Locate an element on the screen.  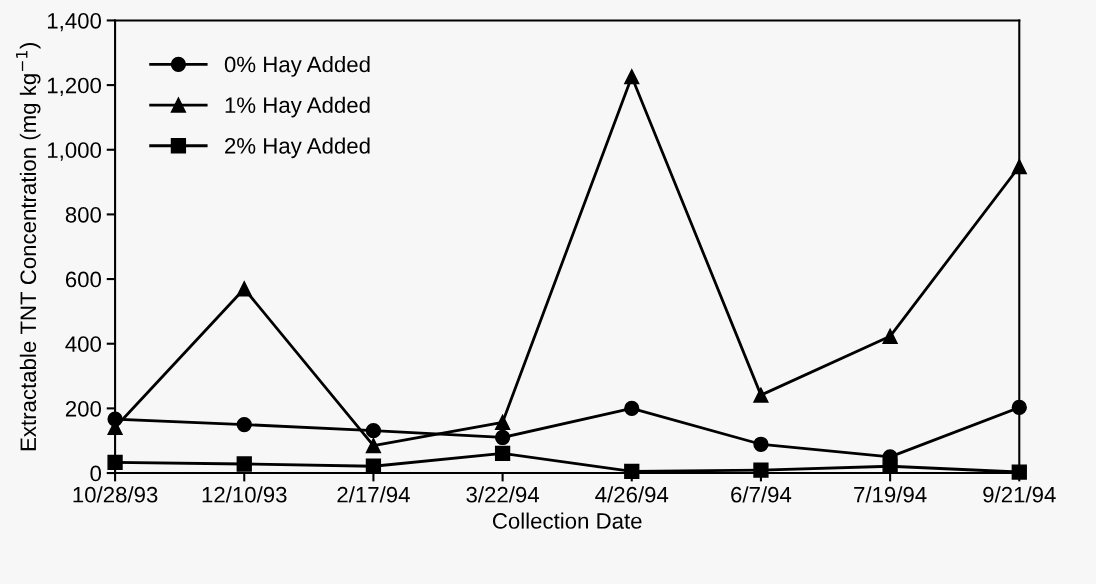
x-tick-label: 3/22/94 is located at coordinates (503, 494).